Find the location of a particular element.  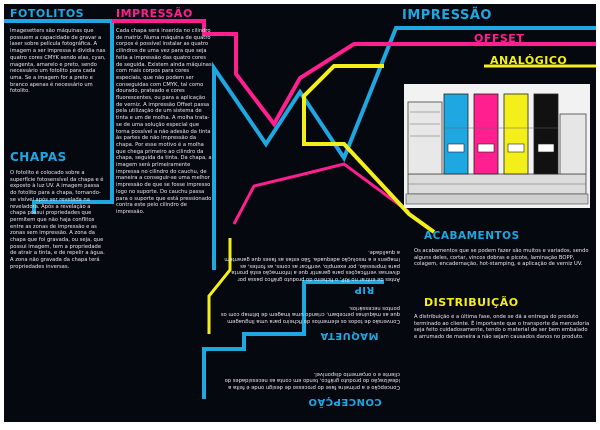

chapas-heading: CHAPAS is located at coordinates (38, 157).